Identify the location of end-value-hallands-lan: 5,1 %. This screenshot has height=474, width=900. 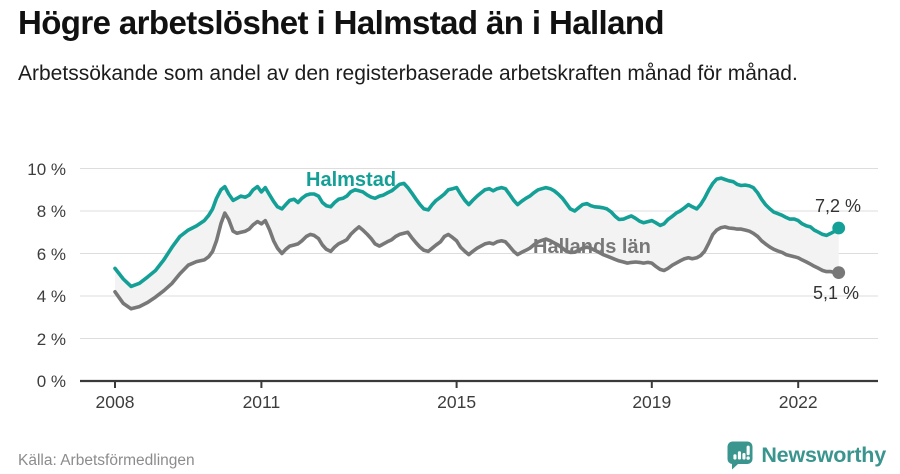
(836, 293).